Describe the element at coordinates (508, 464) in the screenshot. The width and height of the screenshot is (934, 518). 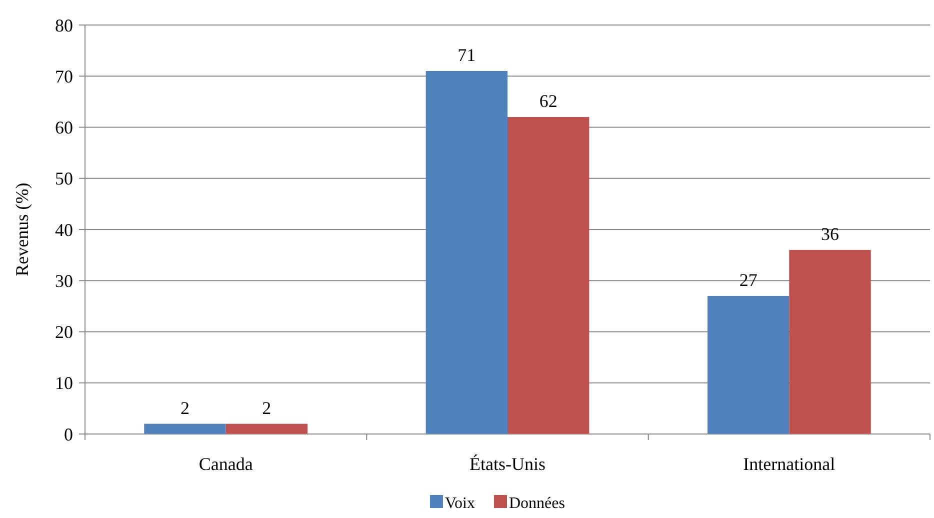
I see `x-tick-label: États-Unis` at that location.